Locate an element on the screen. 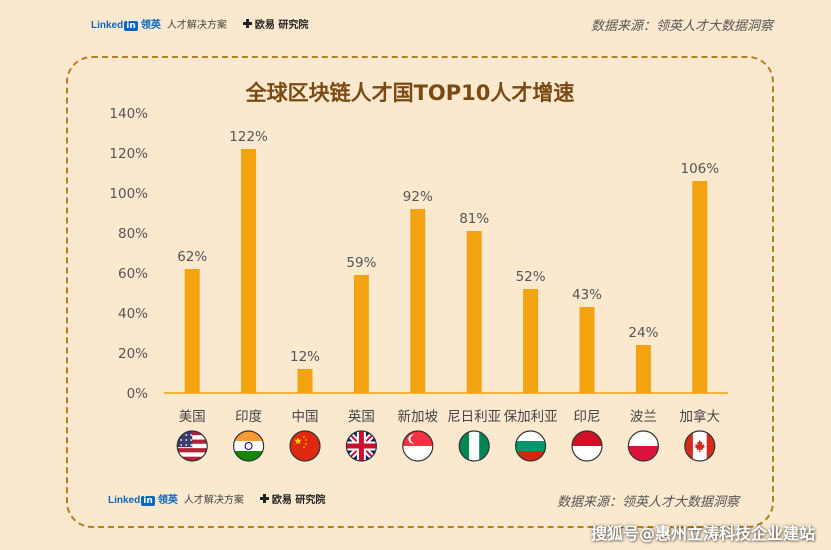 The image size is (831, 550). linkedin-word-footer: Linked is located at coordinates (124, 500).